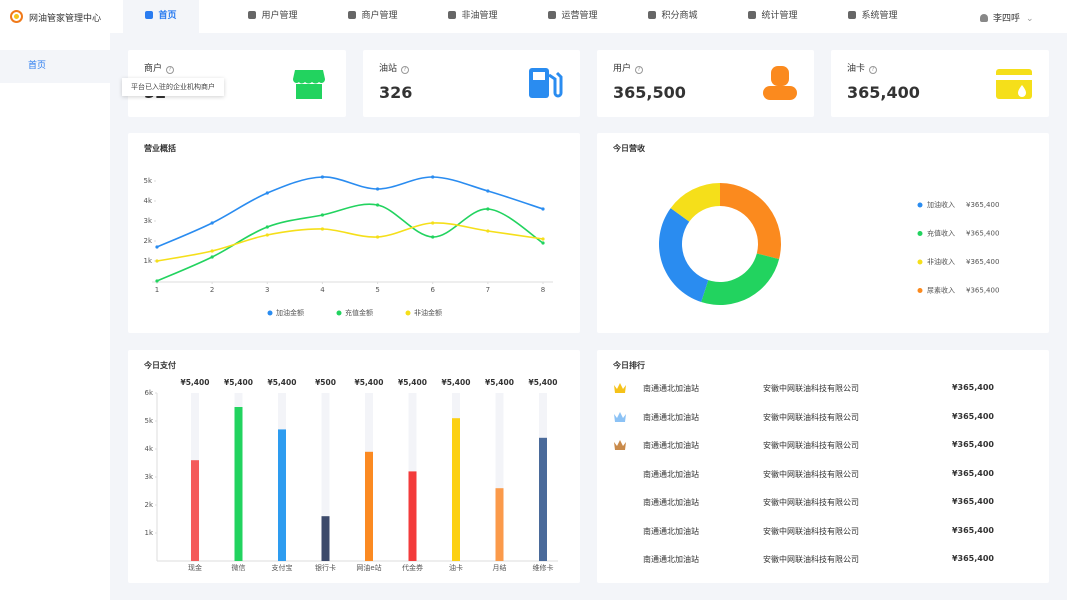  Describe the element at coordinates (325, 382) in the screenshot. I see `bar-amount: ¥500` at that location.